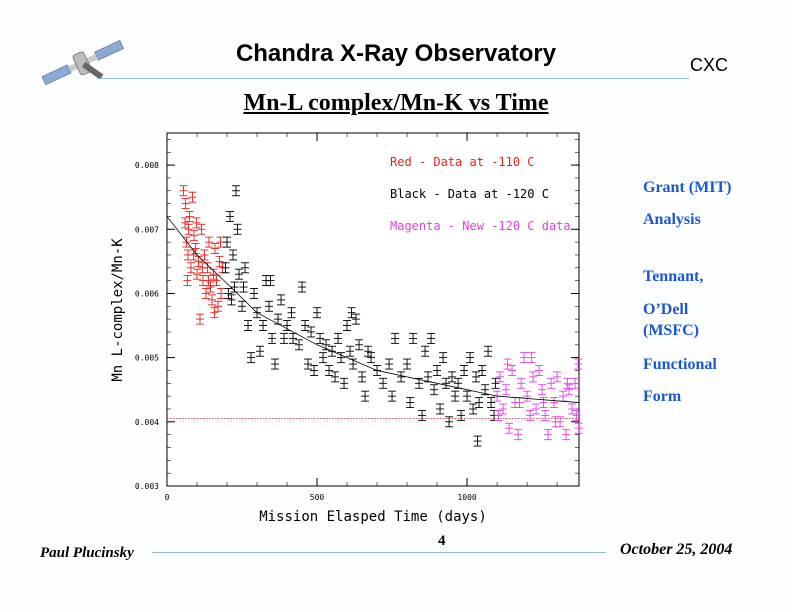 Image resolution: width=792 pixels, height=612 pixels. I want to click on note-grant: Grant (MIT), so click(687, 187).